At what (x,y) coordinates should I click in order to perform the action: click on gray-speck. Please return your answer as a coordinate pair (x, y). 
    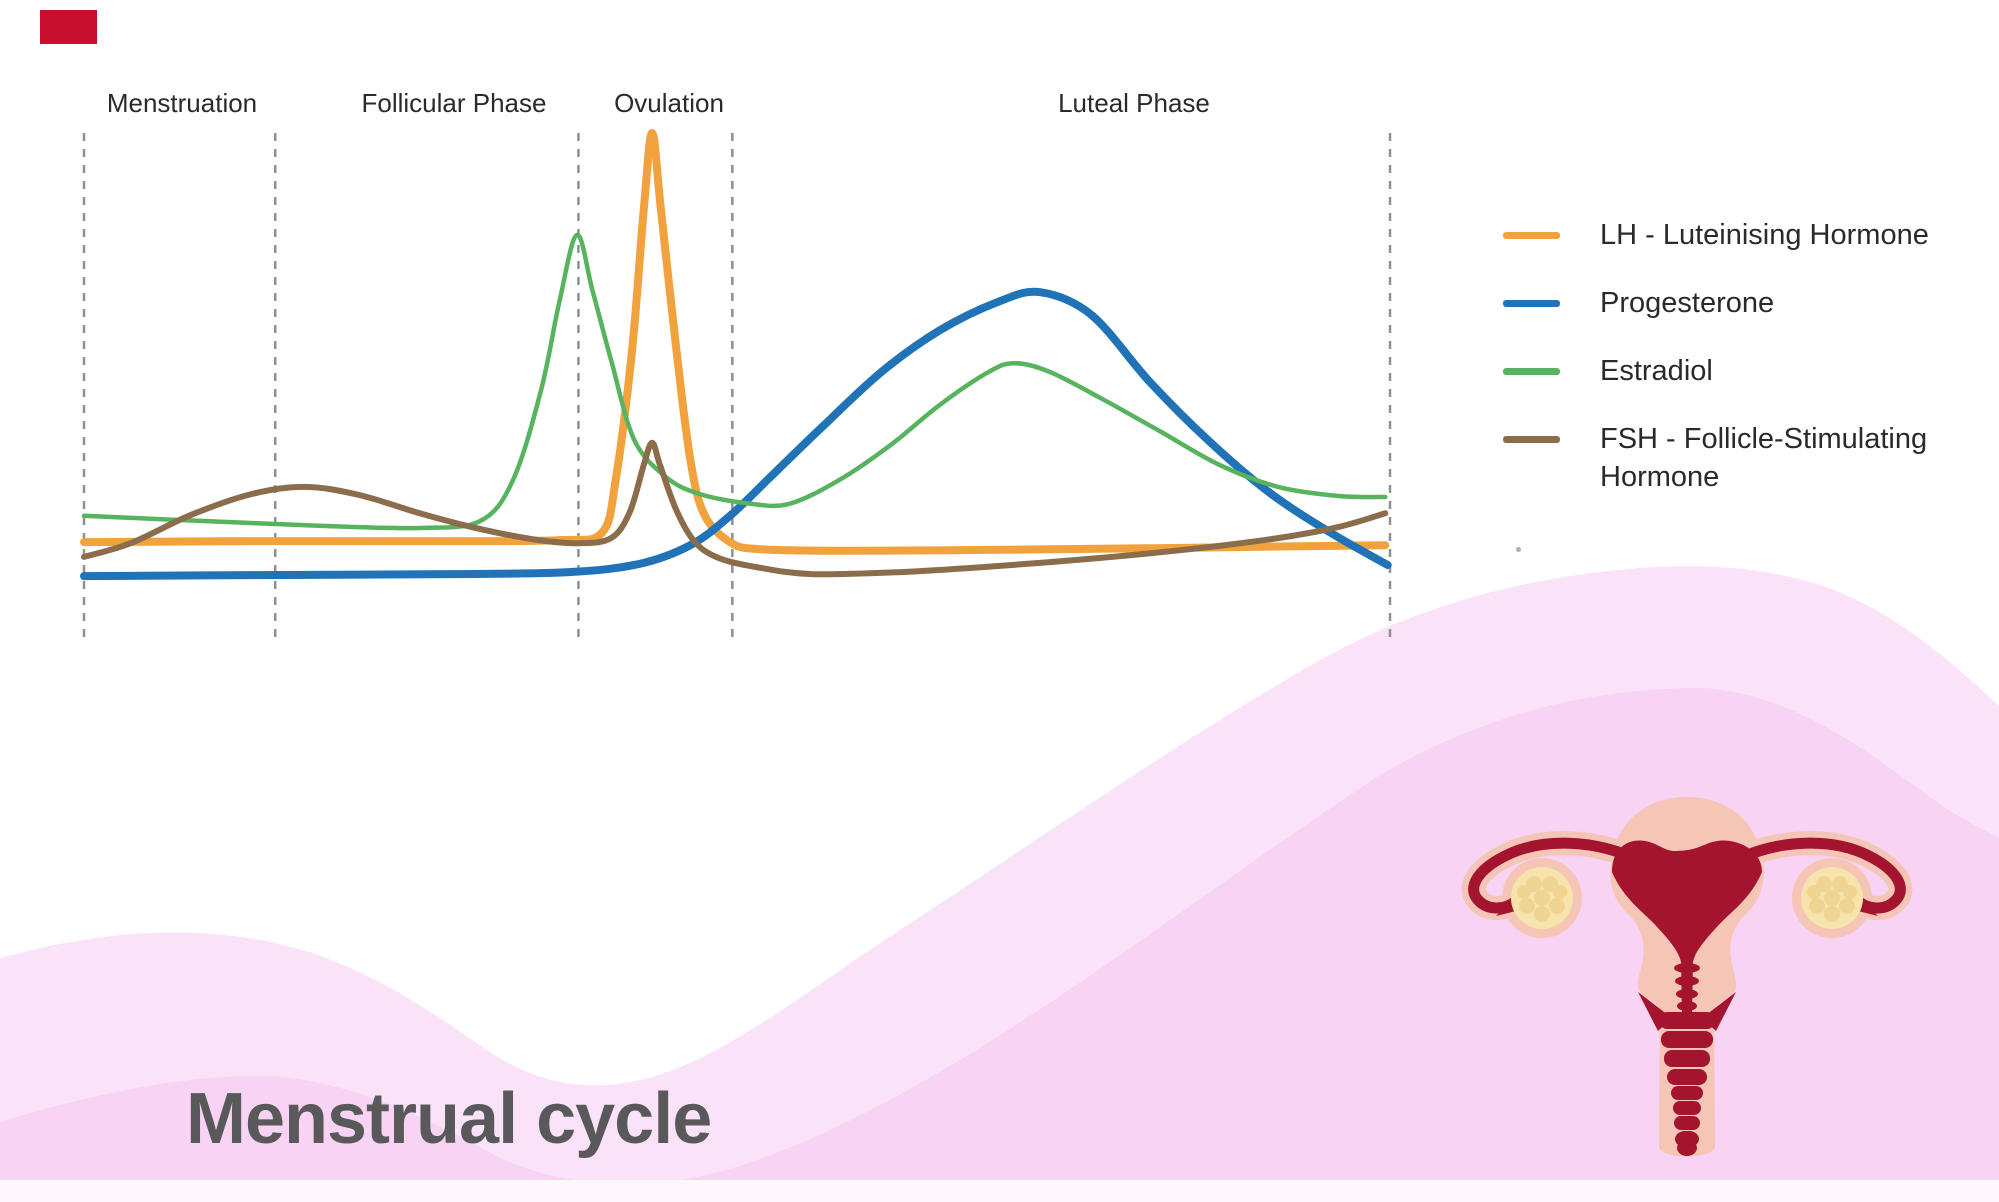
    Looking at the image, I should click on (1518, 549).